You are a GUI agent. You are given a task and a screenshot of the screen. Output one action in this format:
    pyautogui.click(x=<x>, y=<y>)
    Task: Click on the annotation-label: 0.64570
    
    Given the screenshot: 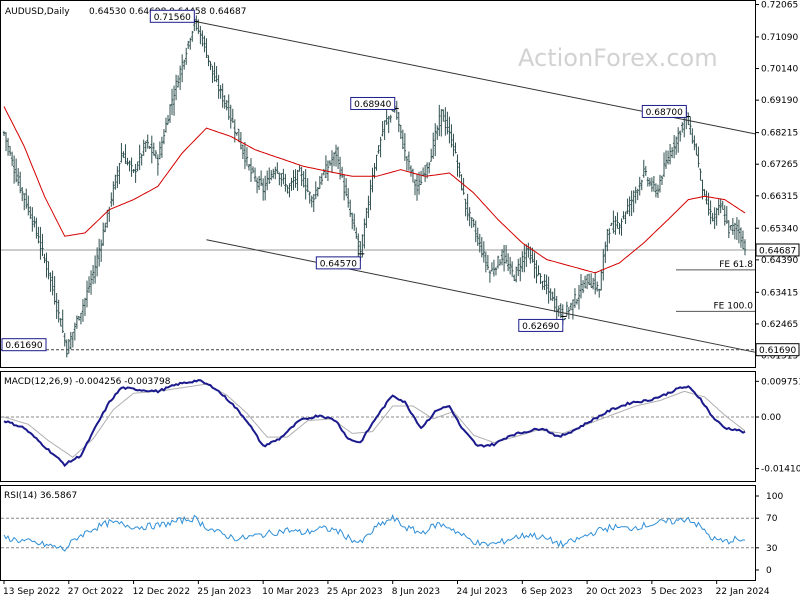 What is the action you would take?
    pyautogui.click(x=338, y=264)
    